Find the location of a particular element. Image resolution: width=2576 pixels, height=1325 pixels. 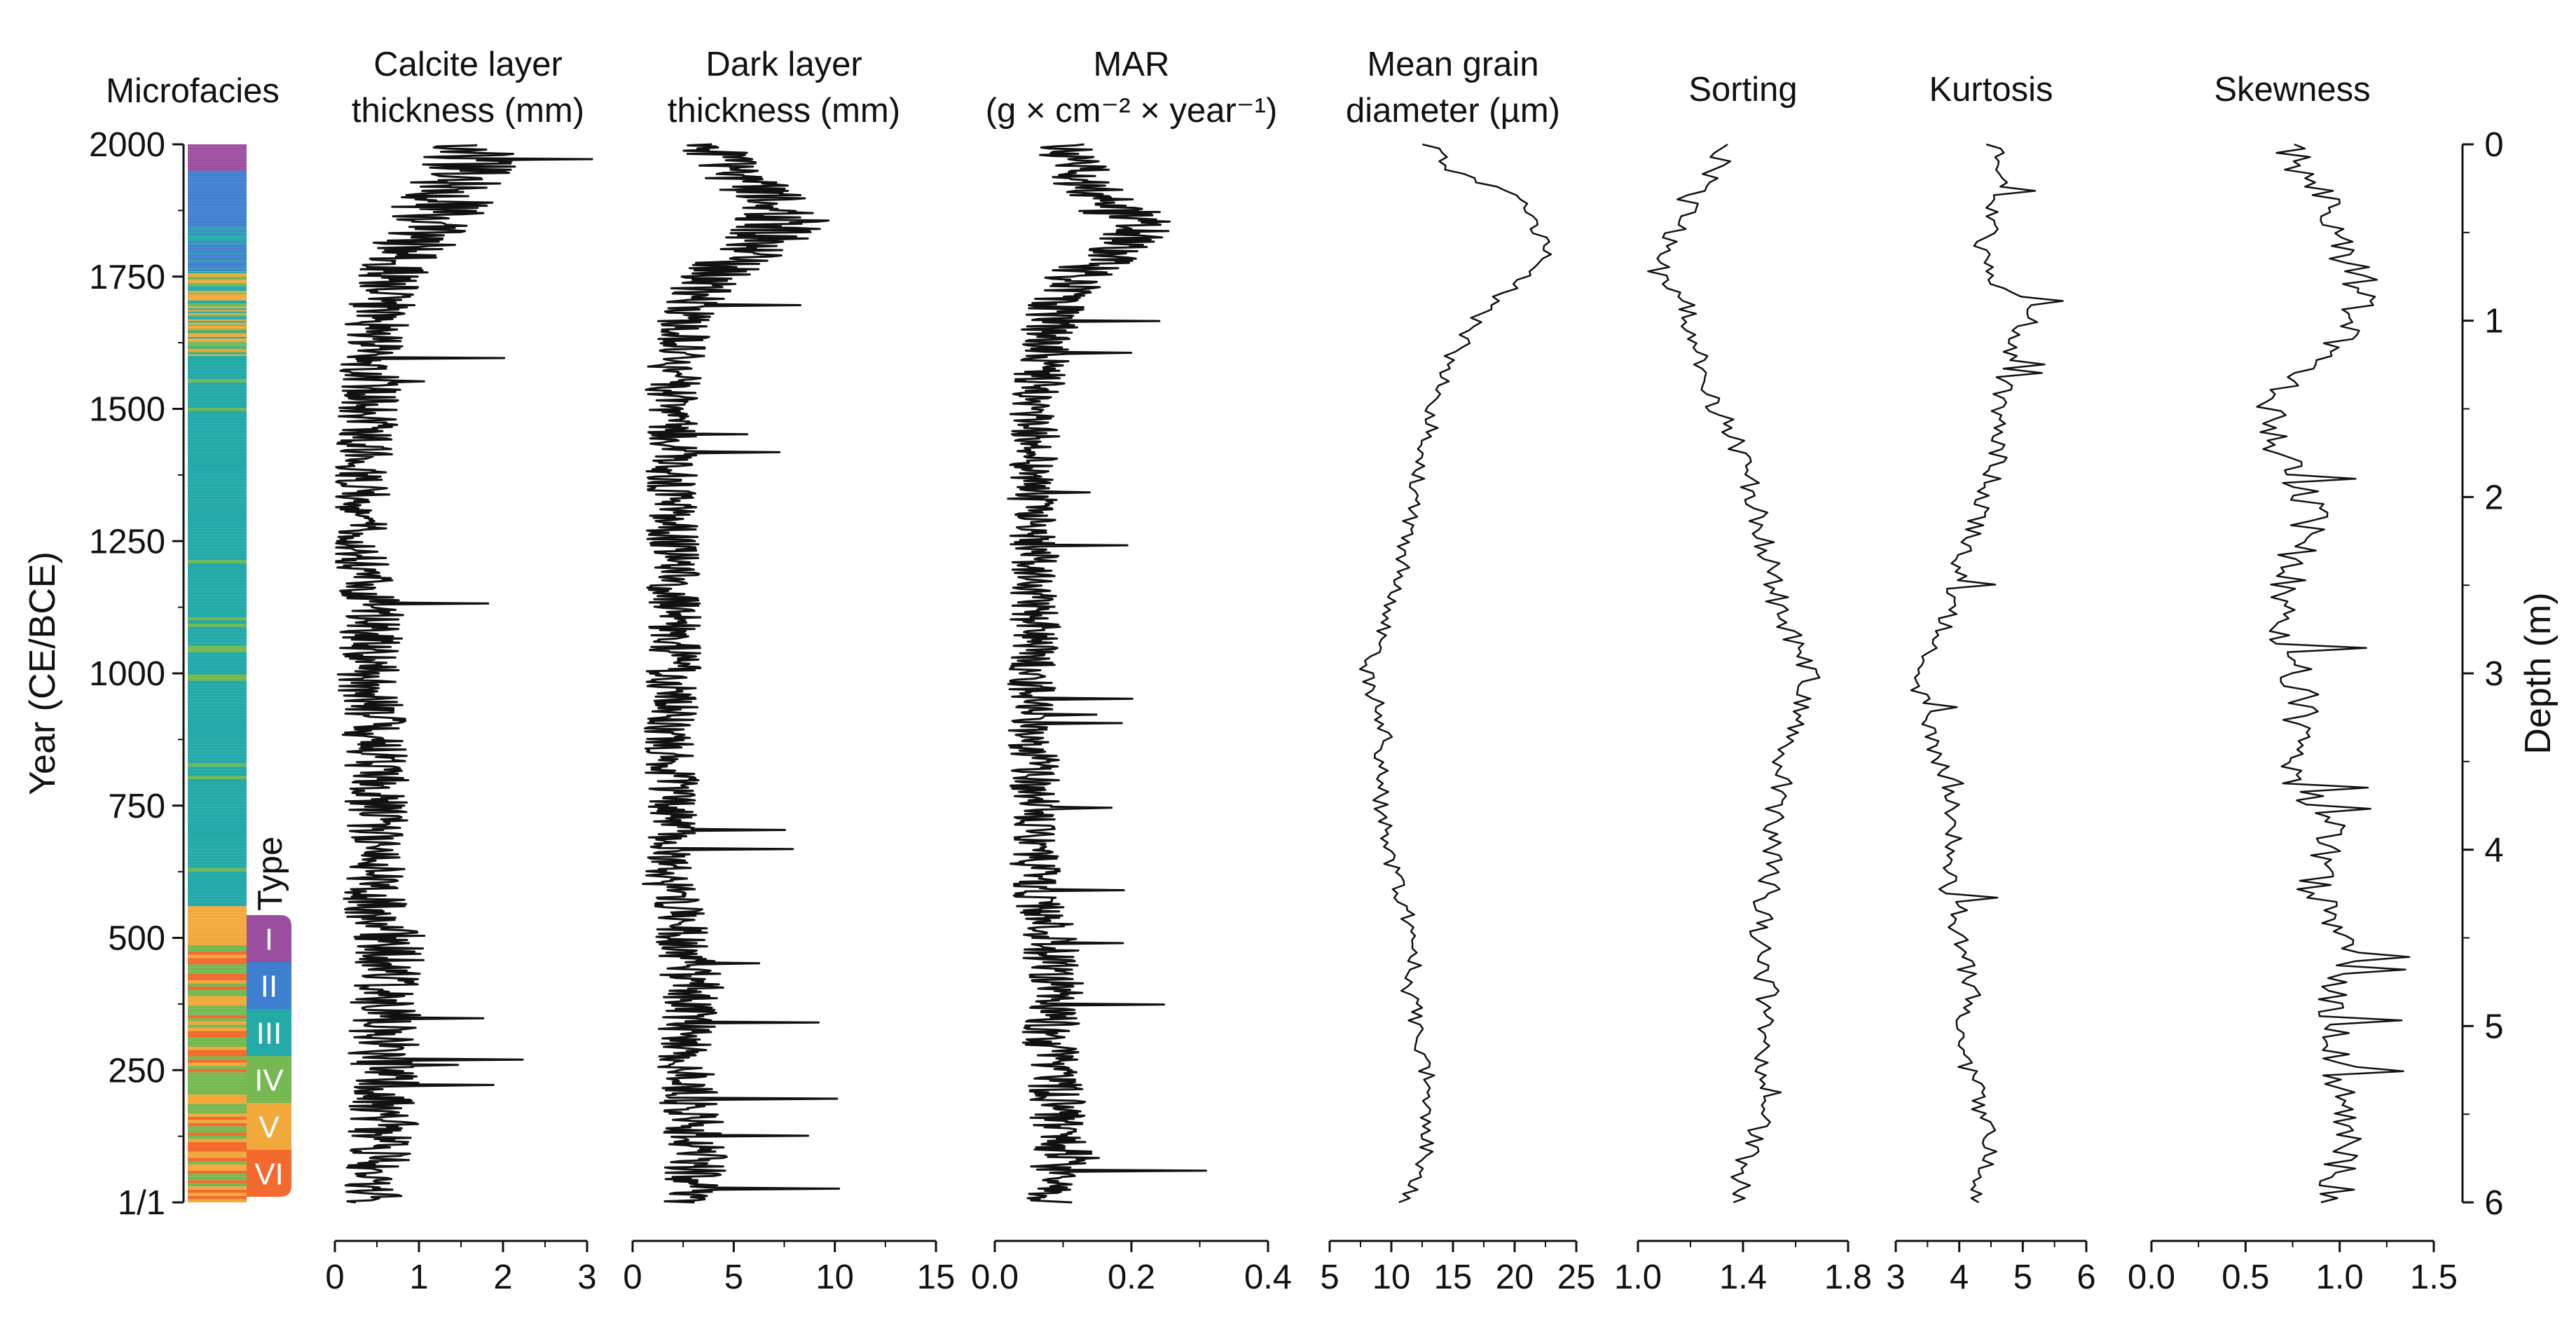

panel-title: Sorting is located at coordinates (1742, 90).